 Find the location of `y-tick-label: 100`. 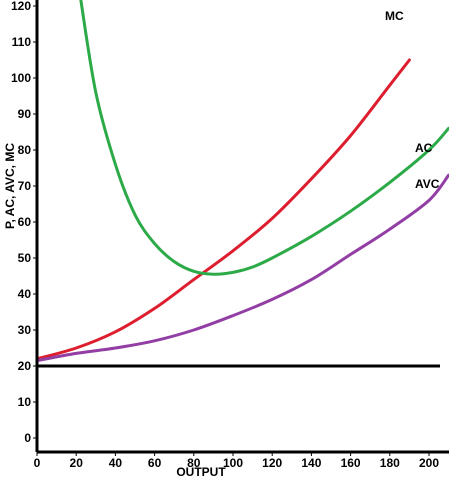

y-tick-label: 100 is located at coordinates (21, 78).